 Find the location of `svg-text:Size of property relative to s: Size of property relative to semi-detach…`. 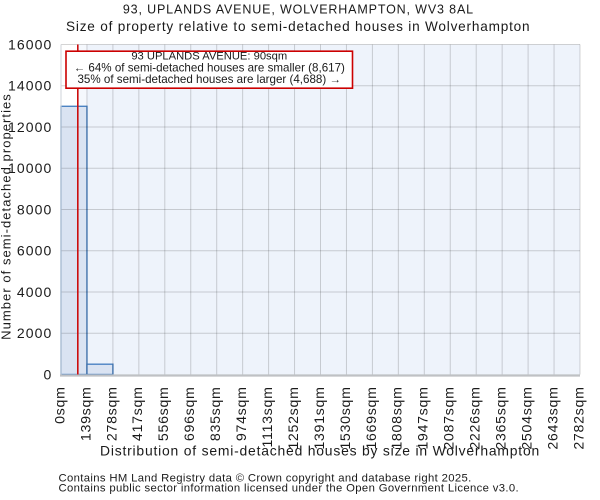

svg-text:Size of property relative to s: Size of property relative to semi-detach… is located at coordinates (298, 26).